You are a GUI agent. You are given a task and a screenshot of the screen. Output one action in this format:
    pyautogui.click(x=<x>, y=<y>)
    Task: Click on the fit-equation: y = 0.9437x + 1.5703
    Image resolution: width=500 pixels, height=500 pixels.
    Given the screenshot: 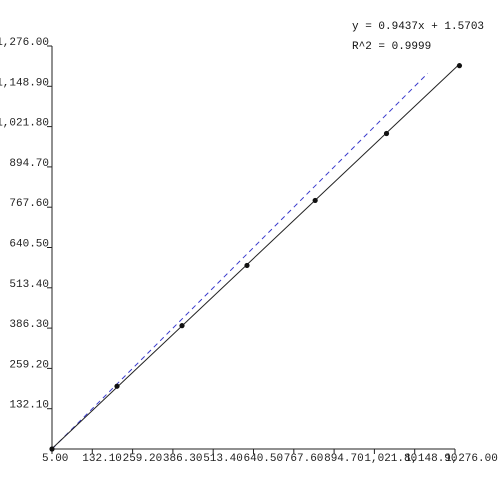 What is the action you would take?
    pyautogui.click(x=418, y=27)
    